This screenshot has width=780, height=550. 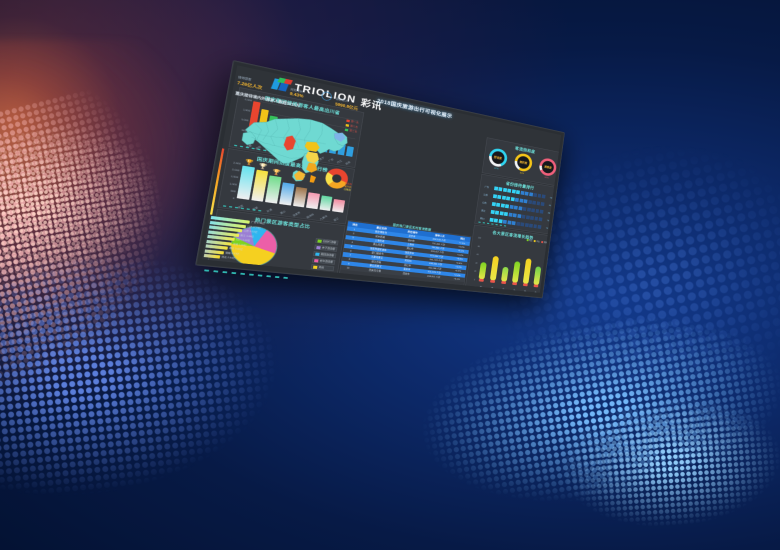 What do you see at coordinates (348, 268) in the screenshot?
I see `table-cell: 10` at bounding box center [348, 268].